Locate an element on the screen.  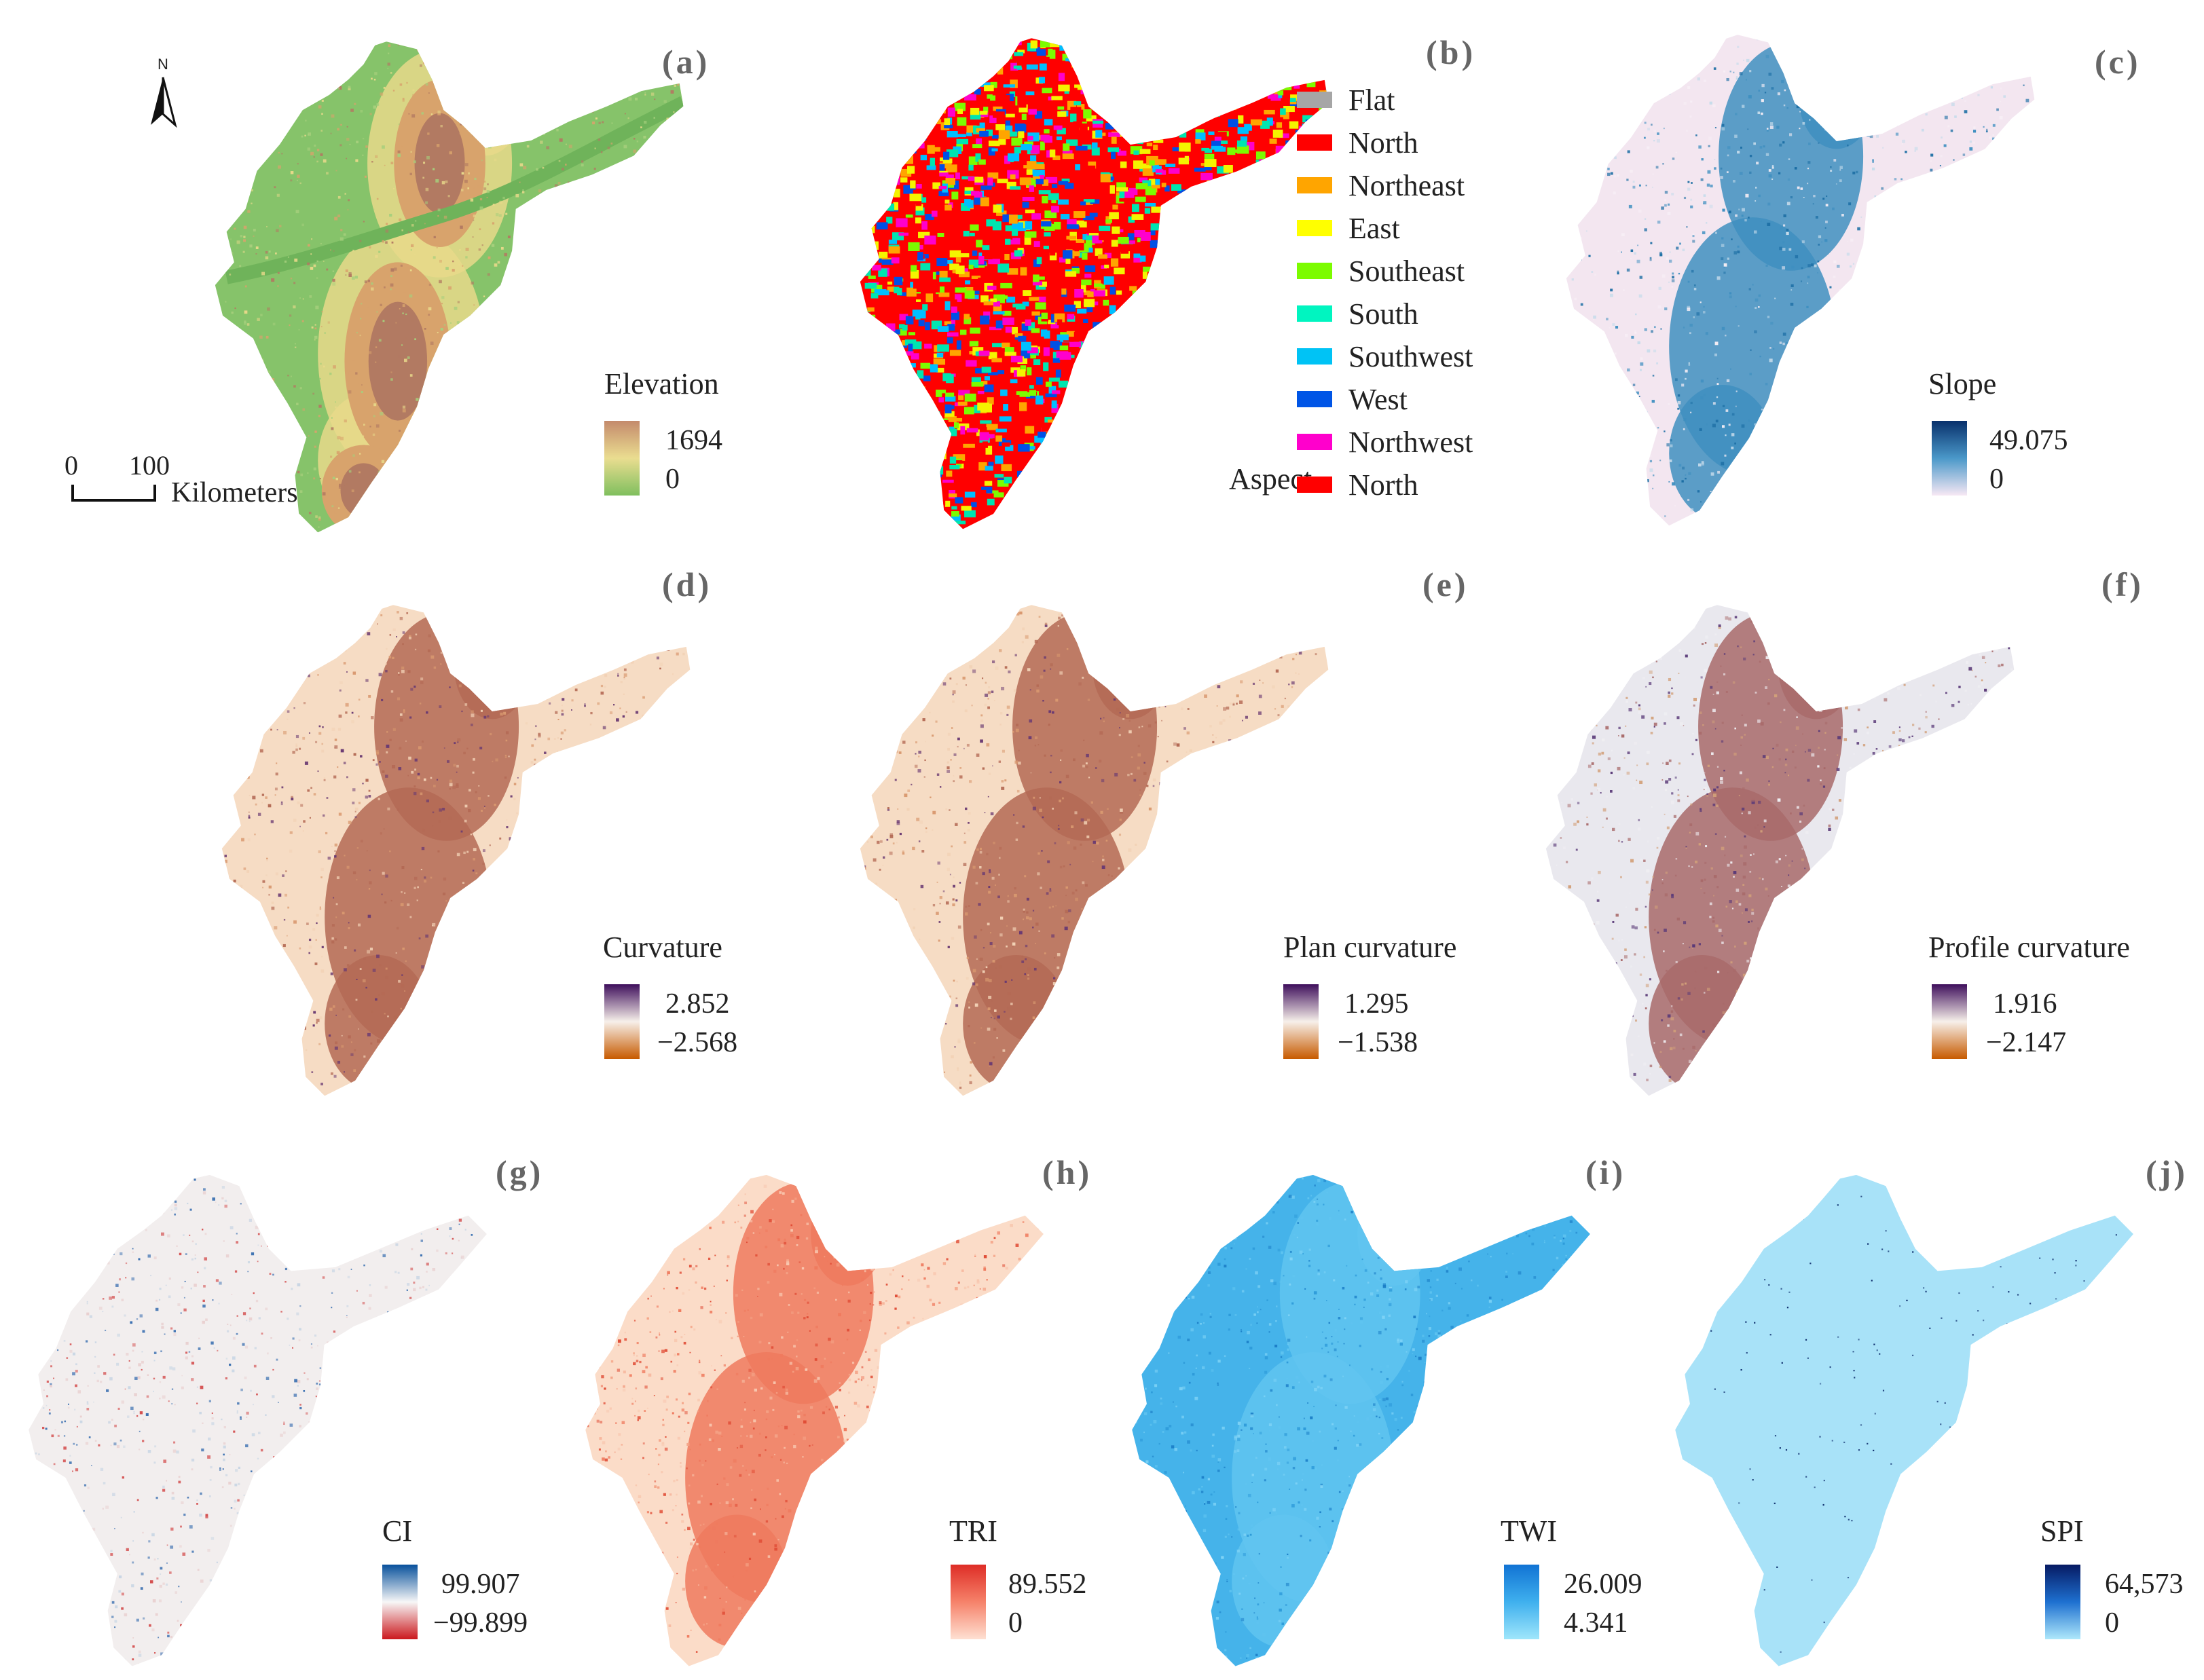
spi-min-value: 0 is located at coordinates (2112, 1623).